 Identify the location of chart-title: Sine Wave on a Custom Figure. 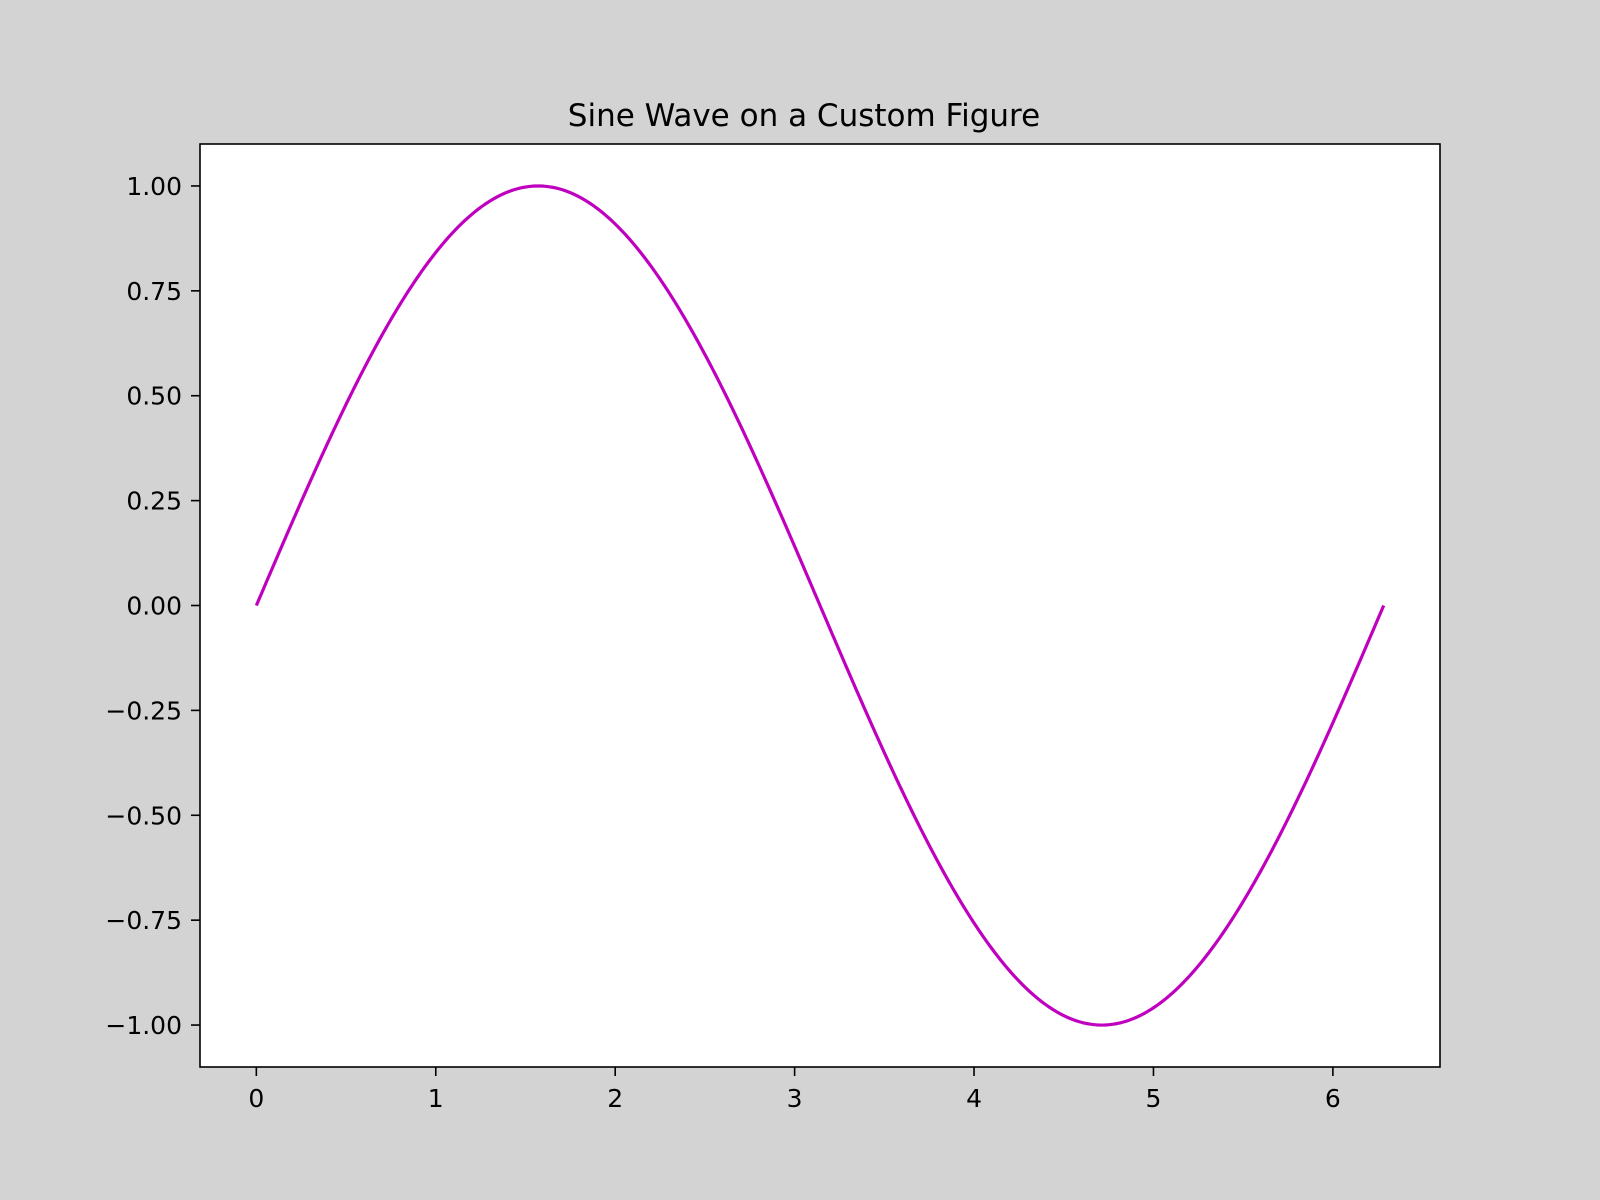
(804, 116).